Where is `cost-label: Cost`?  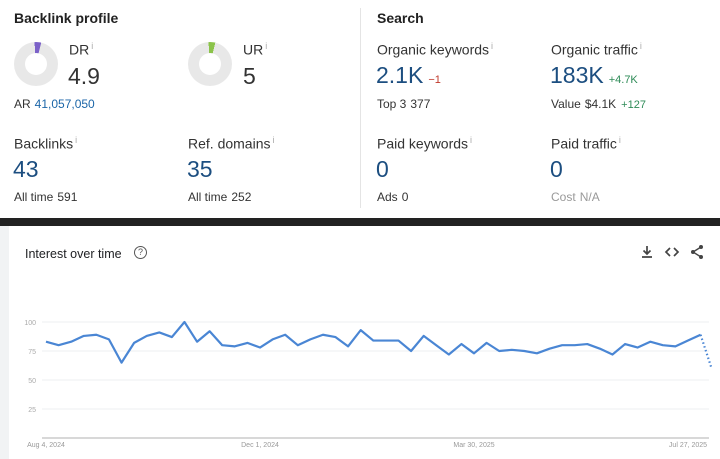 cost-label: Cost is located at coordinates (563, 197).